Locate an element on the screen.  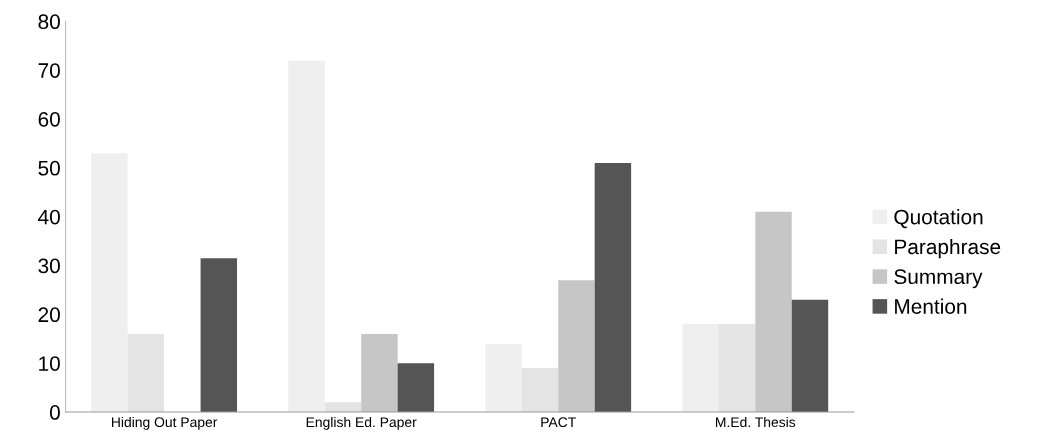
legend-label: Quotation is located at coordinates (938, 219).